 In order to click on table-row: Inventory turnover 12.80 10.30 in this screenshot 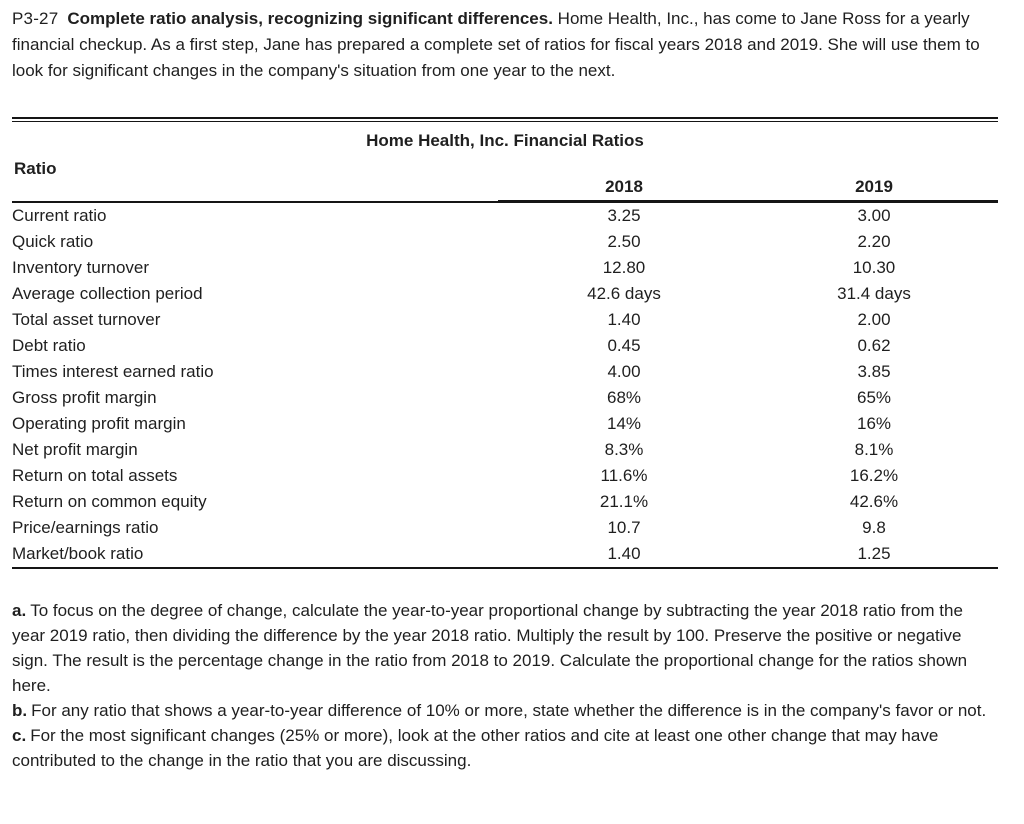, I will do `click(505, 268)`.